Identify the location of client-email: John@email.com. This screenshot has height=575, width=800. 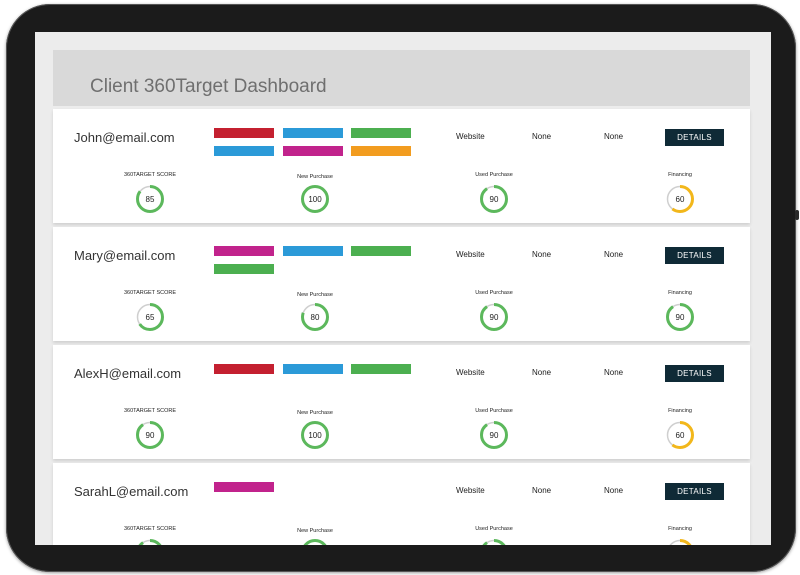
(124, 137).